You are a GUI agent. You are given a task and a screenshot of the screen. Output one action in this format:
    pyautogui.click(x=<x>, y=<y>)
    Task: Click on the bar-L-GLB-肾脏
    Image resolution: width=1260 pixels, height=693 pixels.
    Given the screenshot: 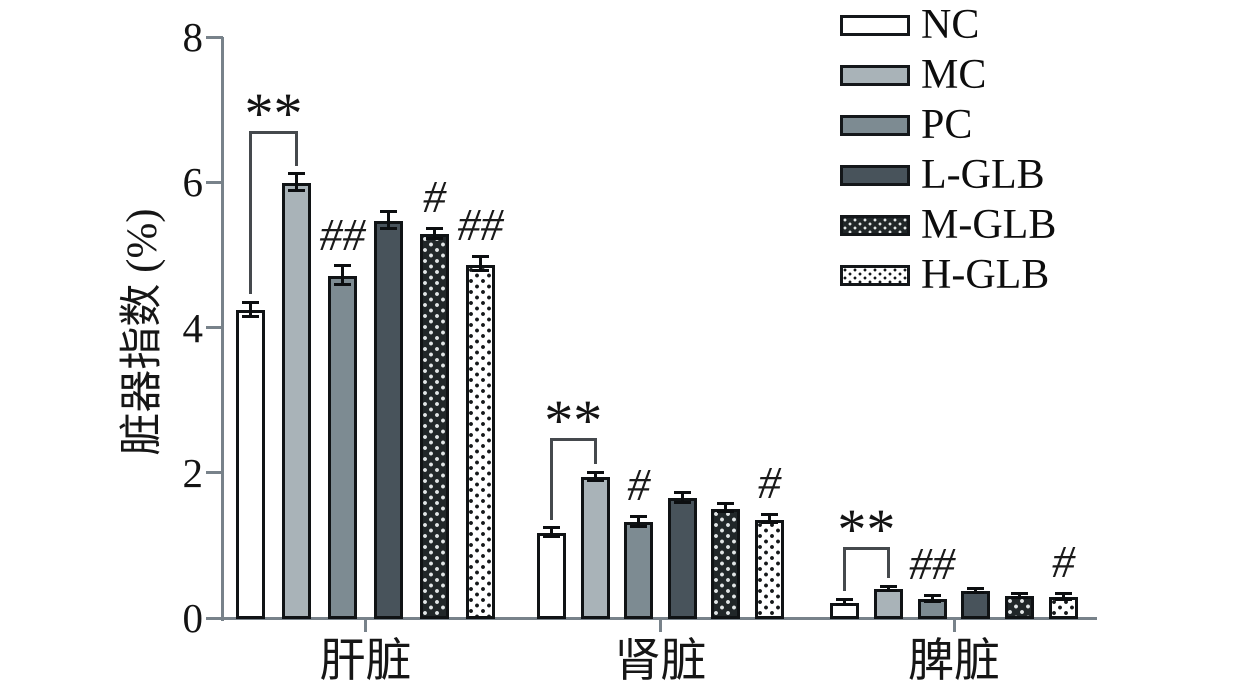 What is the action you would take?
    pyautogui.click(x=682, y=558)
    